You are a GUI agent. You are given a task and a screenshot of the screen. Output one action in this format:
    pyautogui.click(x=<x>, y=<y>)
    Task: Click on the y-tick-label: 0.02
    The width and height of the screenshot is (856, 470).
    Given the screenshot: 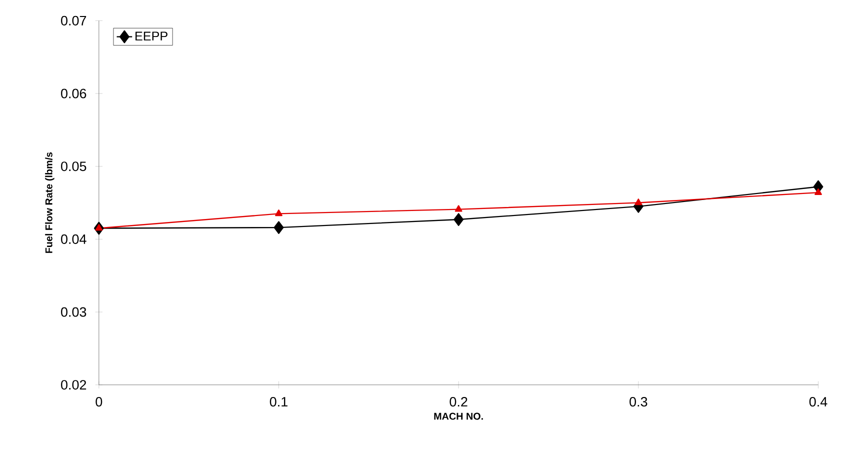 What is the action you would take?
    pyautogui.click(x=73, y=385)
    